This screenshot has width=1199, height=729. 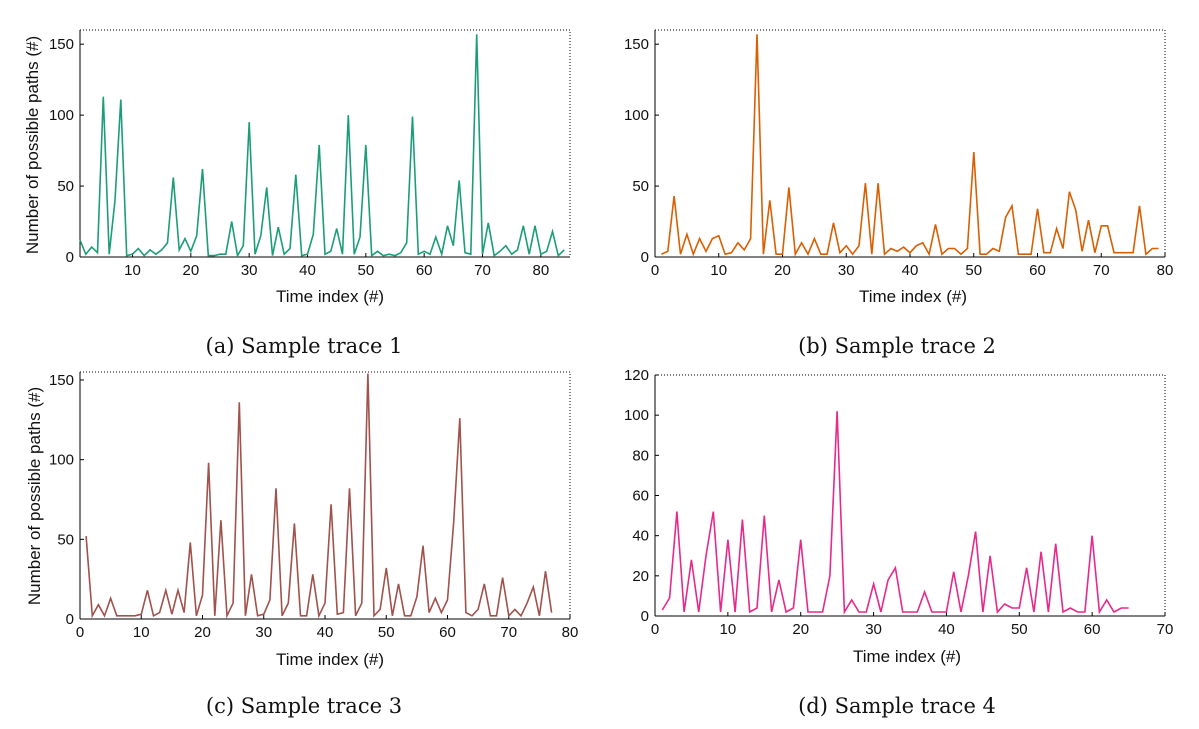 I want to click on x-tick-label-c: 10, so click(x=141, y=632).